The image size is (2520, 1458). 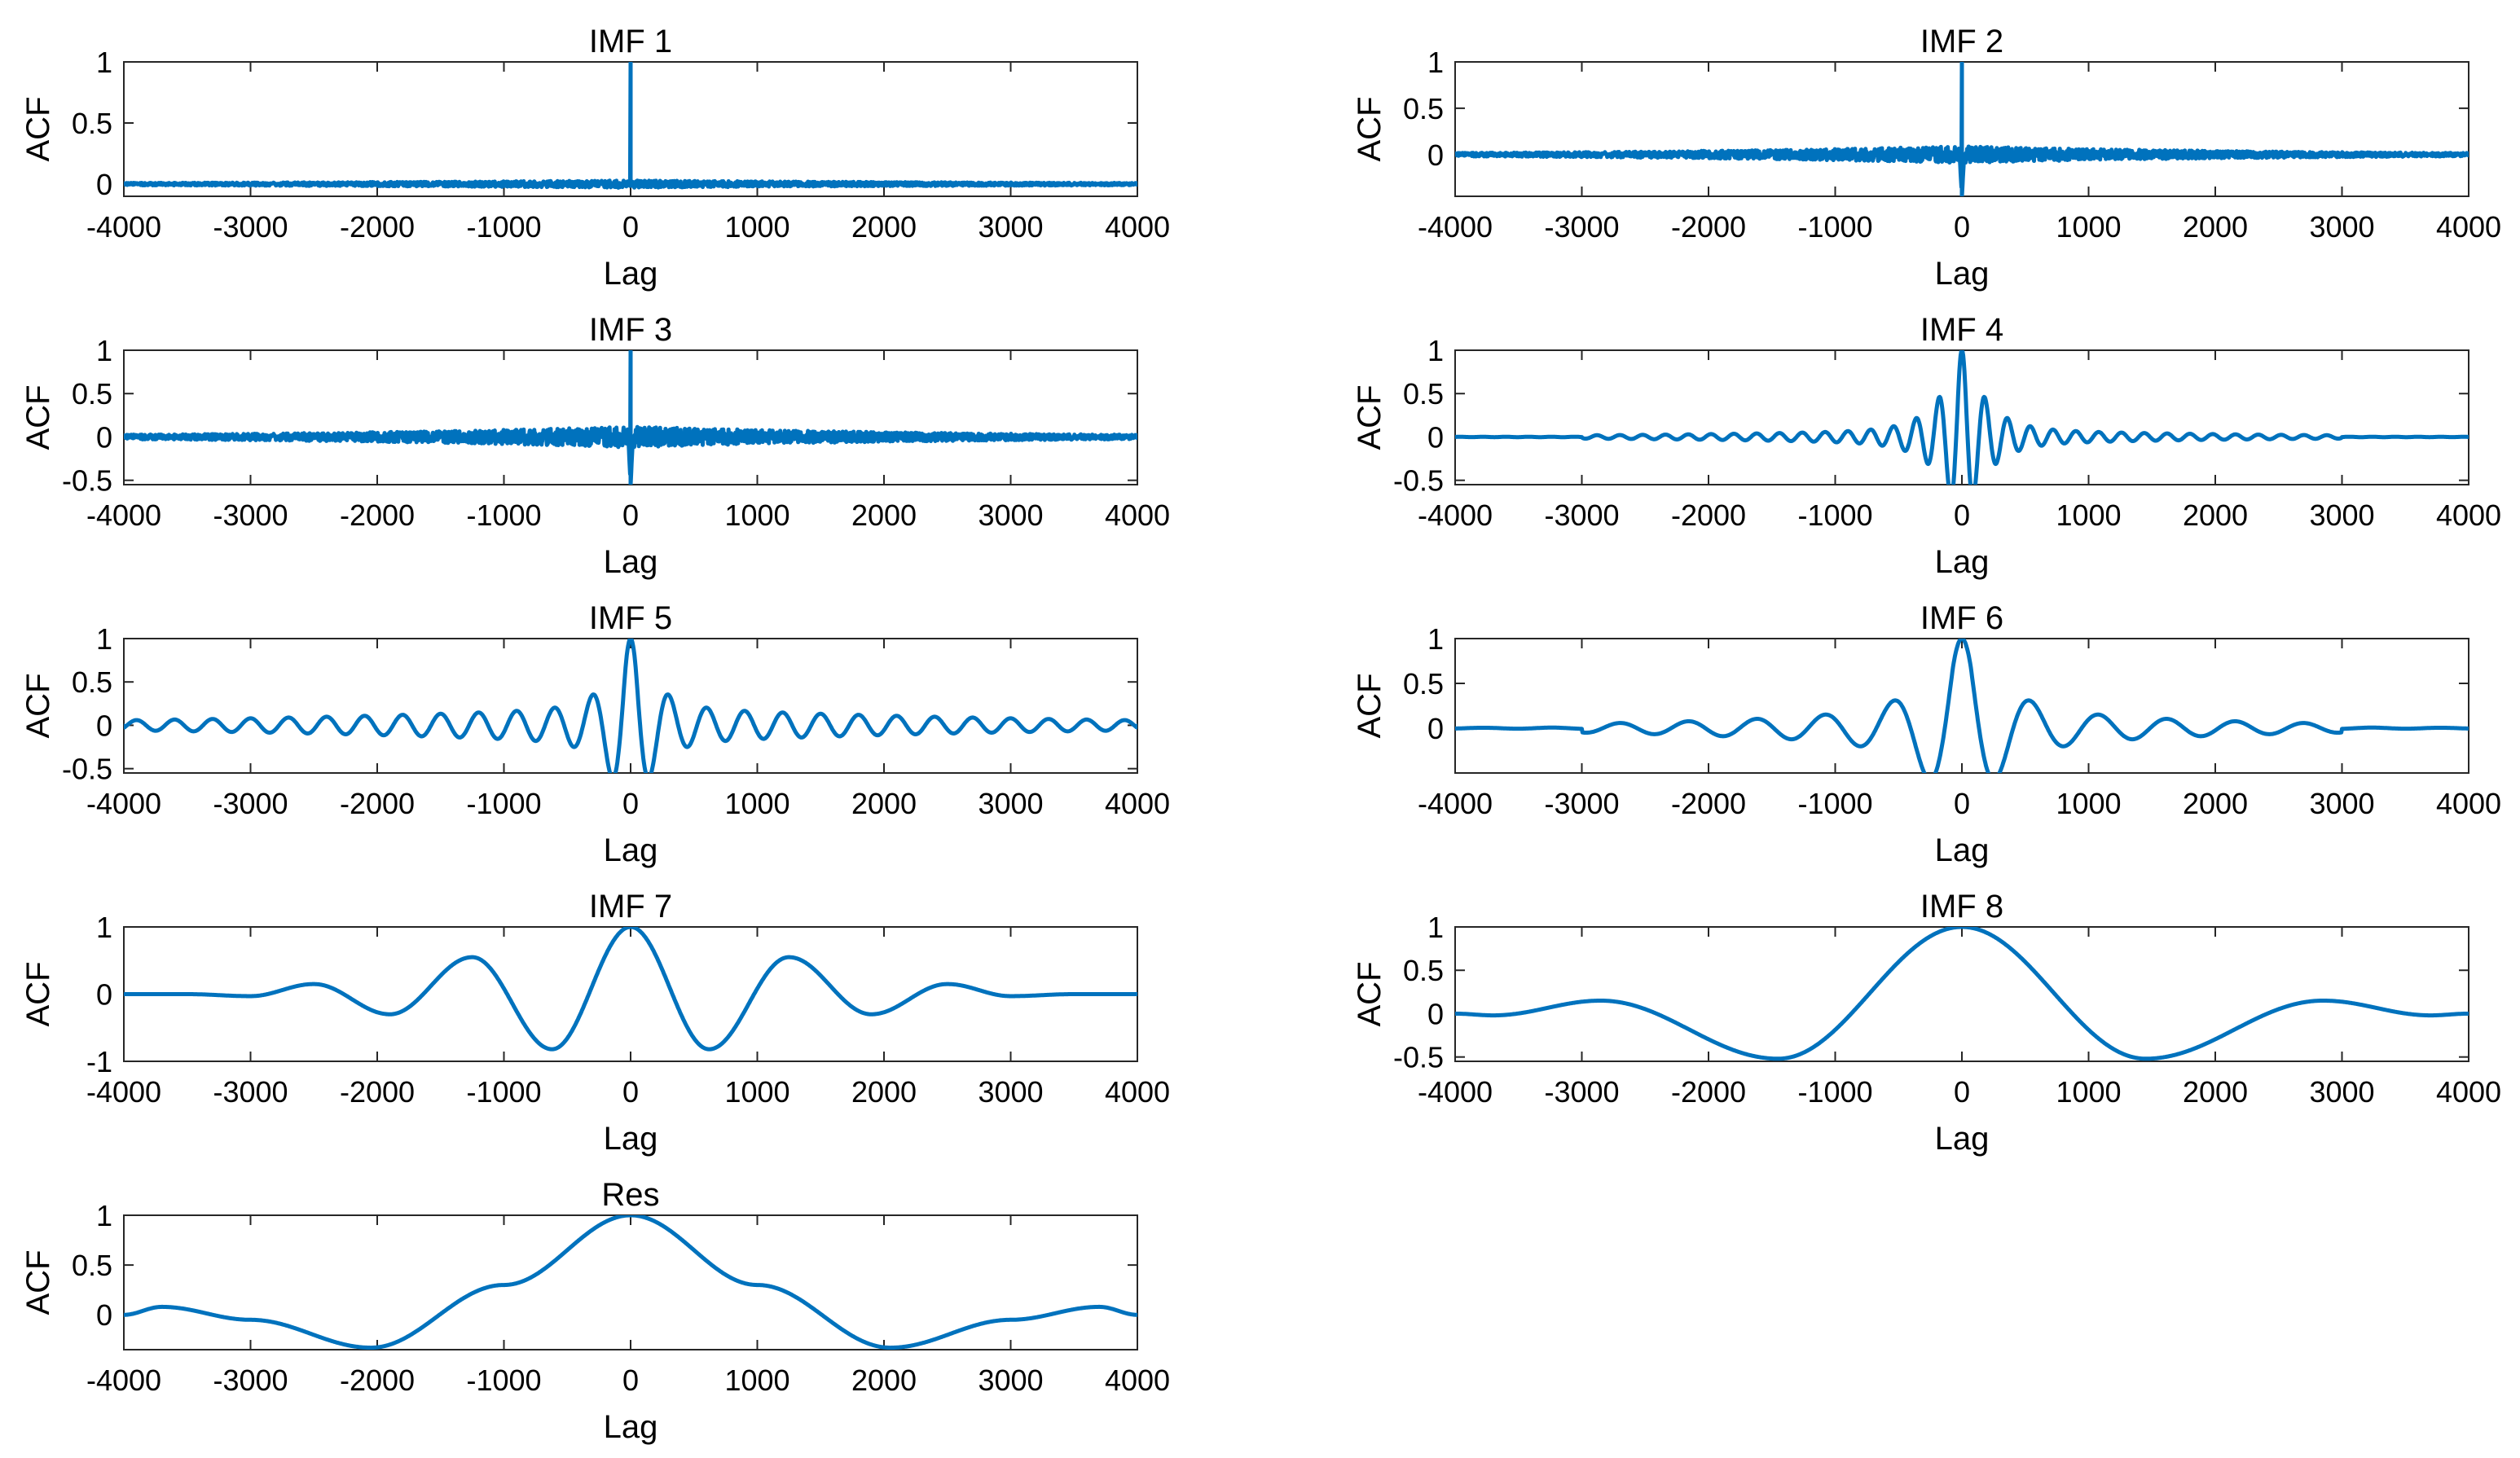 What do you see at coordinates (99, 1061) in the screenshot?
I see `y-tick-label: -1` at bounding box center [99, 1061].